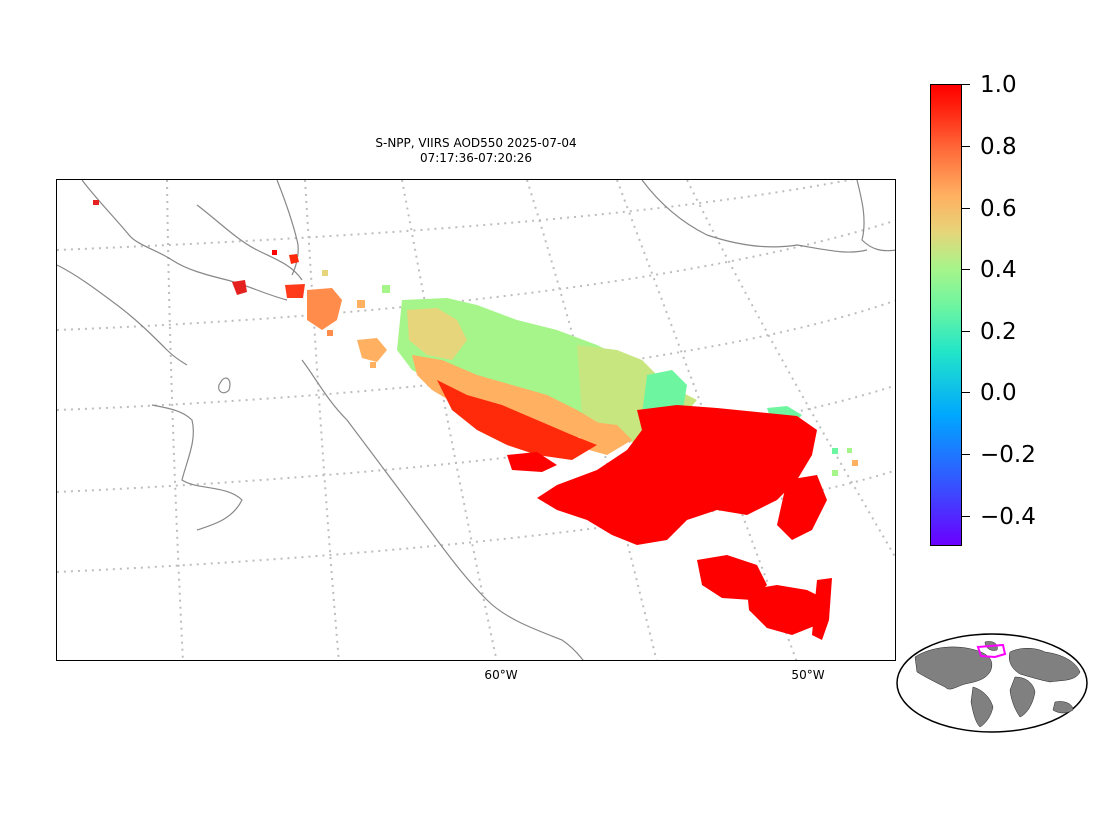  What do you see at coordinates (476, 143) in the screenshot?
I see `title-line-1: S-NPP, VIIRS AOD550 2025-07-04` at bounding box center [476, 143].